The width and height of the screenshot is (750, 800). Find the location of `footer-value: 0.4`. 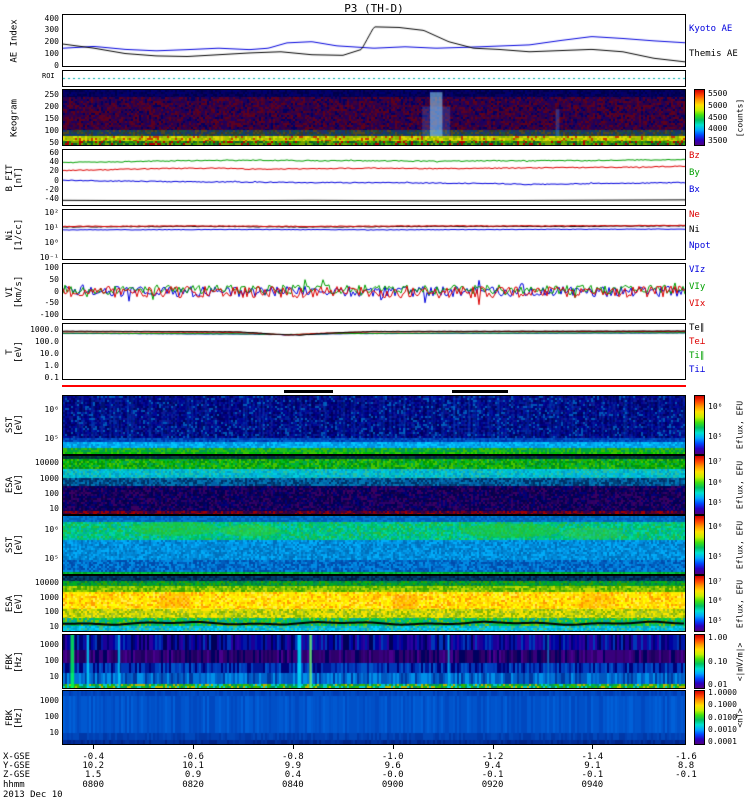

footer-value: 0.4 is located at coordinates (293, 775).